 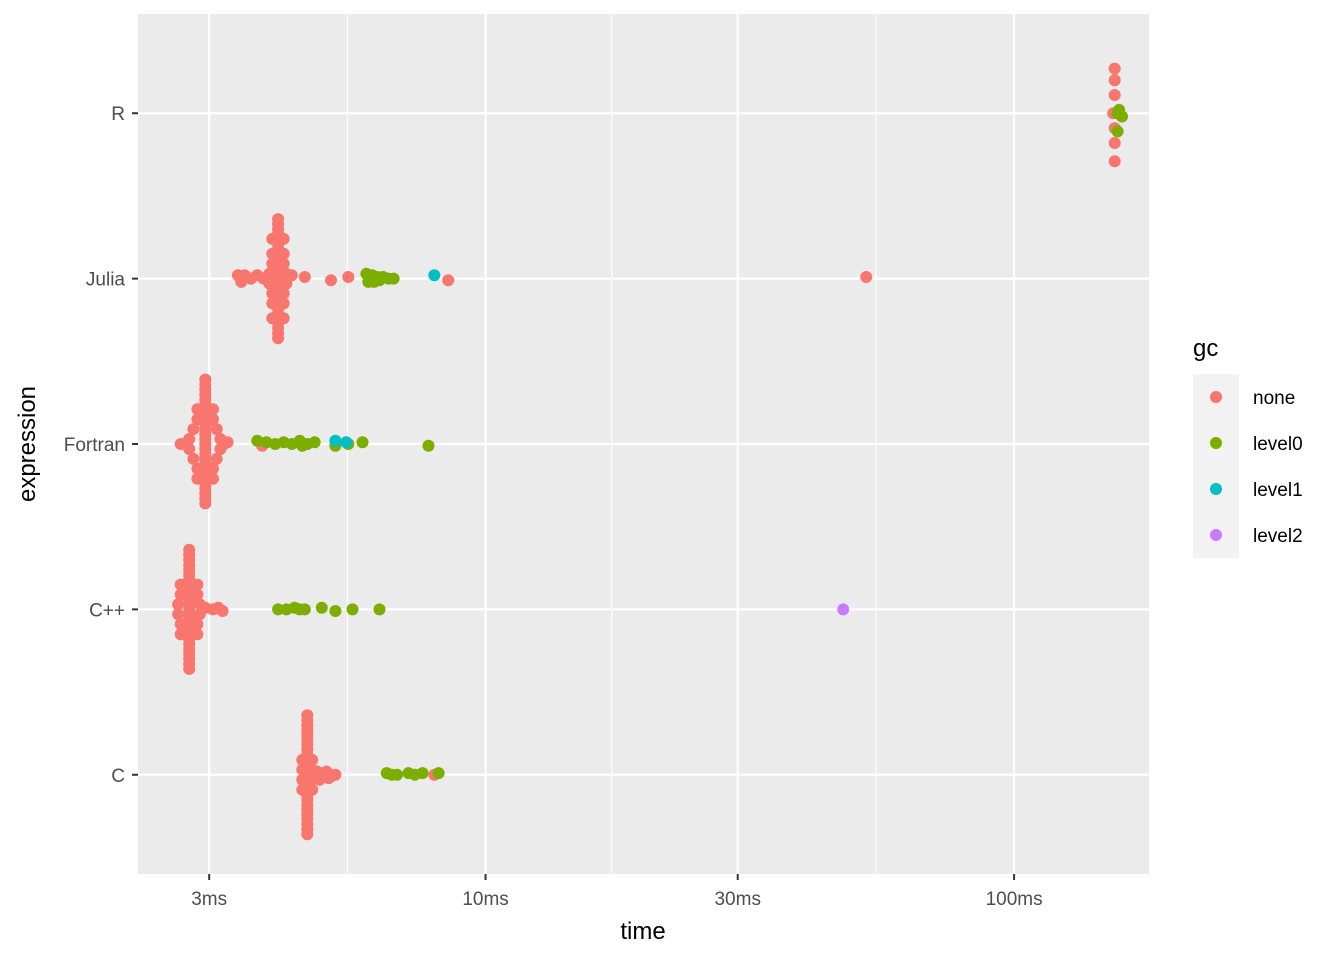 What do you see at coordinates (1248, 446) in the screenshot?
I see `legend: gc none level0 level1 level2` at bounding box center [1248, 446].